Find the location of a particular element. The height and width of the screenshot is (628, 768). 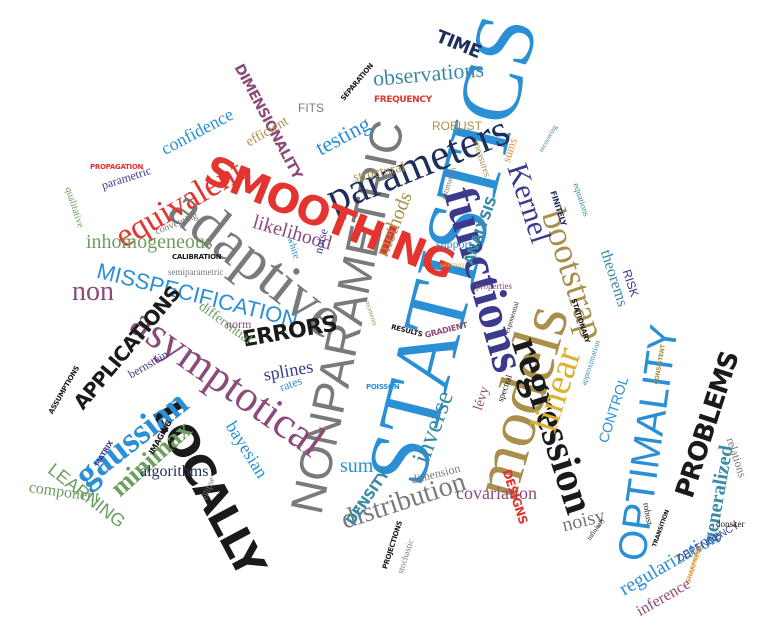

word-donsker: donsker is located at coordinates (730, 524).